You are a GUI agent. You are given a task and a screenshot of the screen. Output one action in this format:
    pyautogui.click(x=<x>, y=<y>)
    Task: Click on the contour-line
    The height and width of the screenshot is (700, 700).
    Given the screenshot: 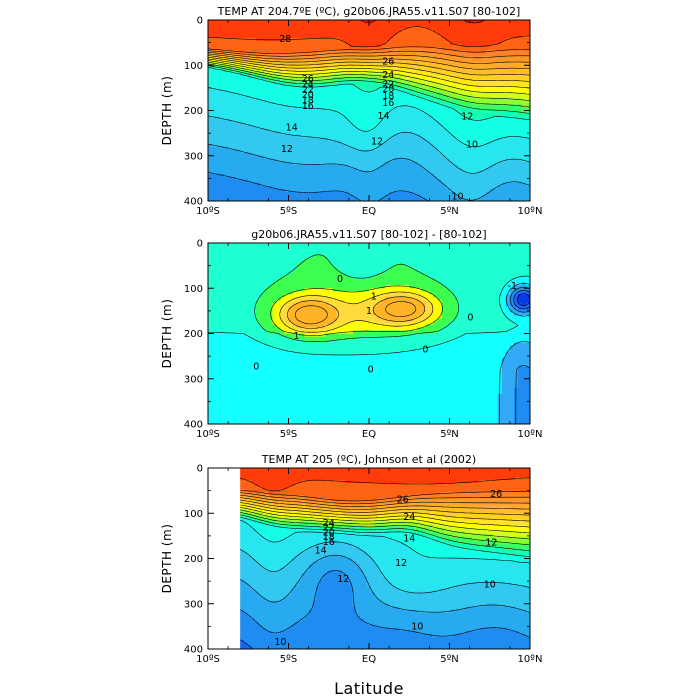 What is the action you would take?
    pyautogui.click(x=369, y=73)
    